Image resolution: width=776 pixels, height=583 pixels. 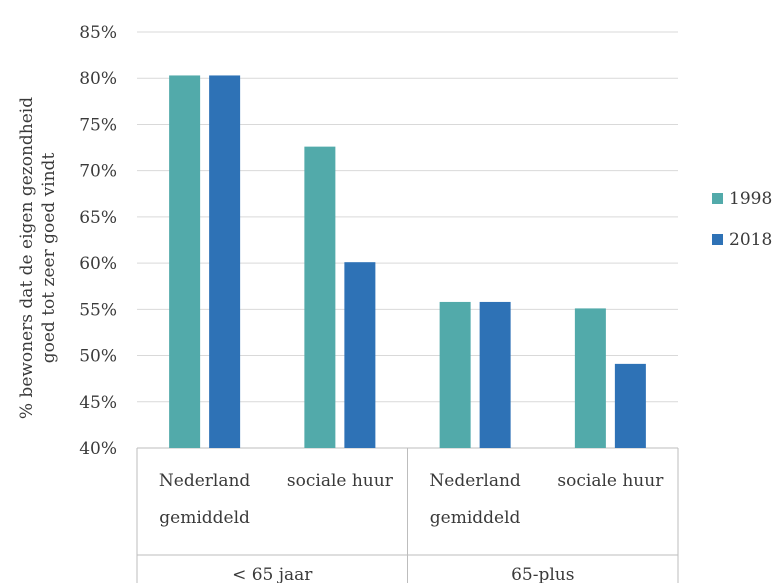 I want to click on y-tick-label: 65%, so click(x=98, y=218).